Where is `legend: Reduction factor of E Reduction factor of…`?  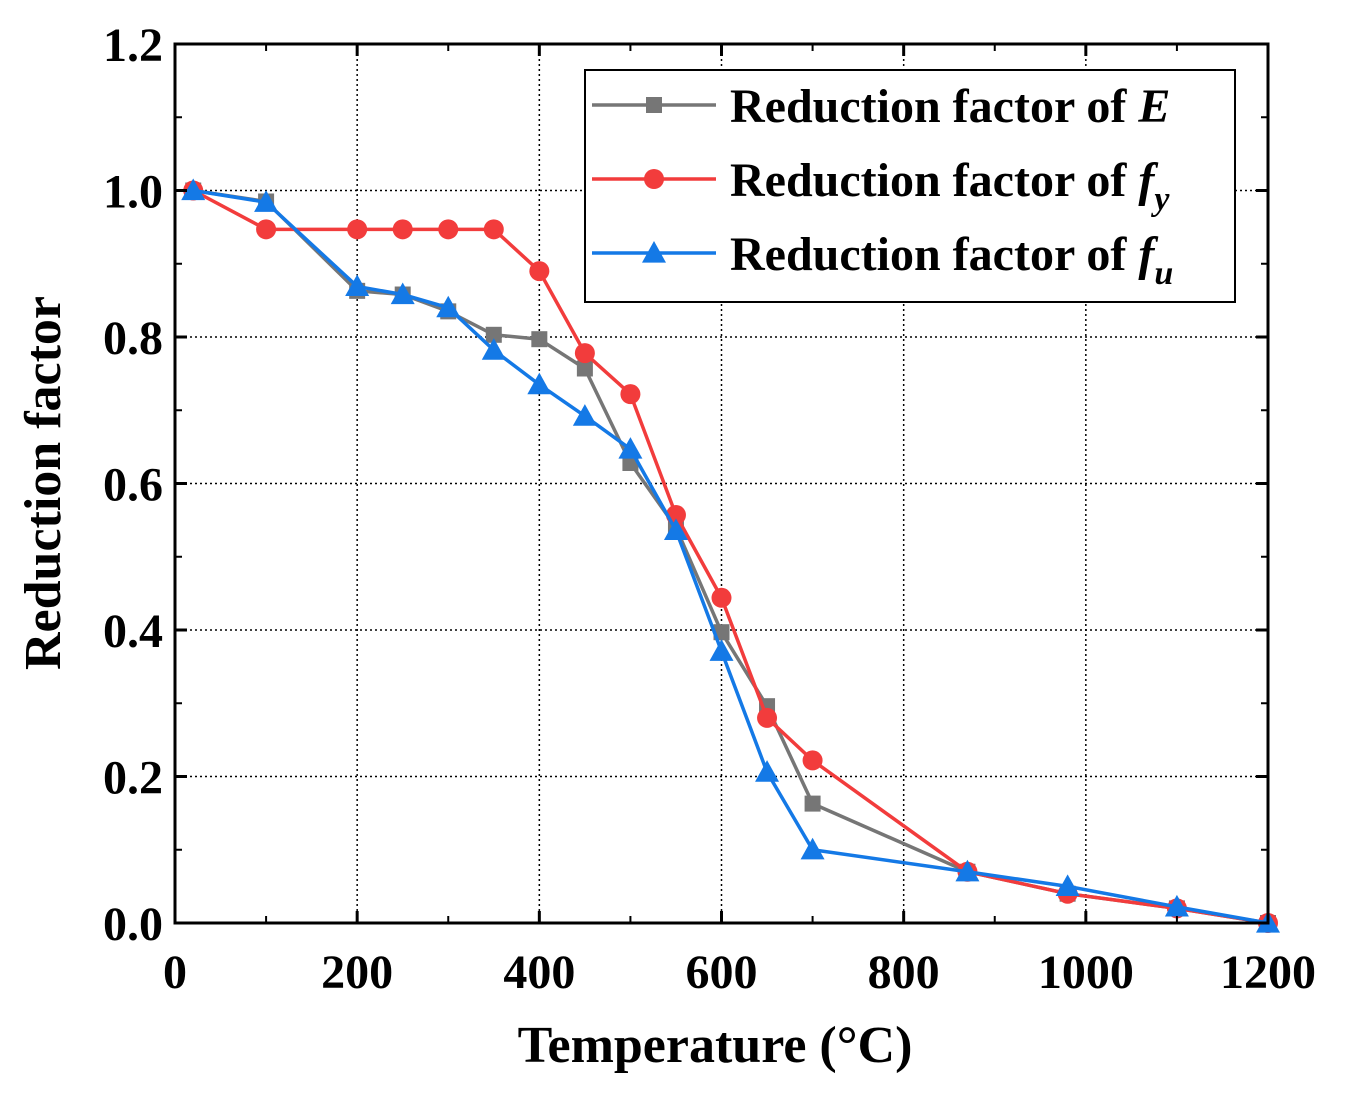 legend: Reduction factor of E Reduction factor of… is located at coordinates (910, 186).